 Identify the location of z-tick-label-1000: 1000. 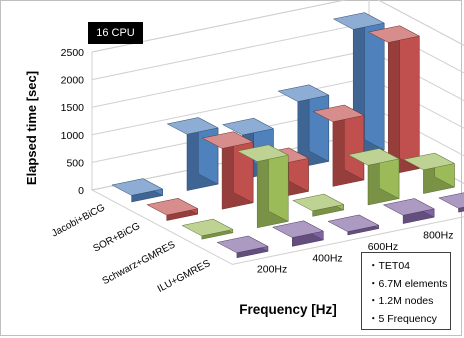
(73, 136).